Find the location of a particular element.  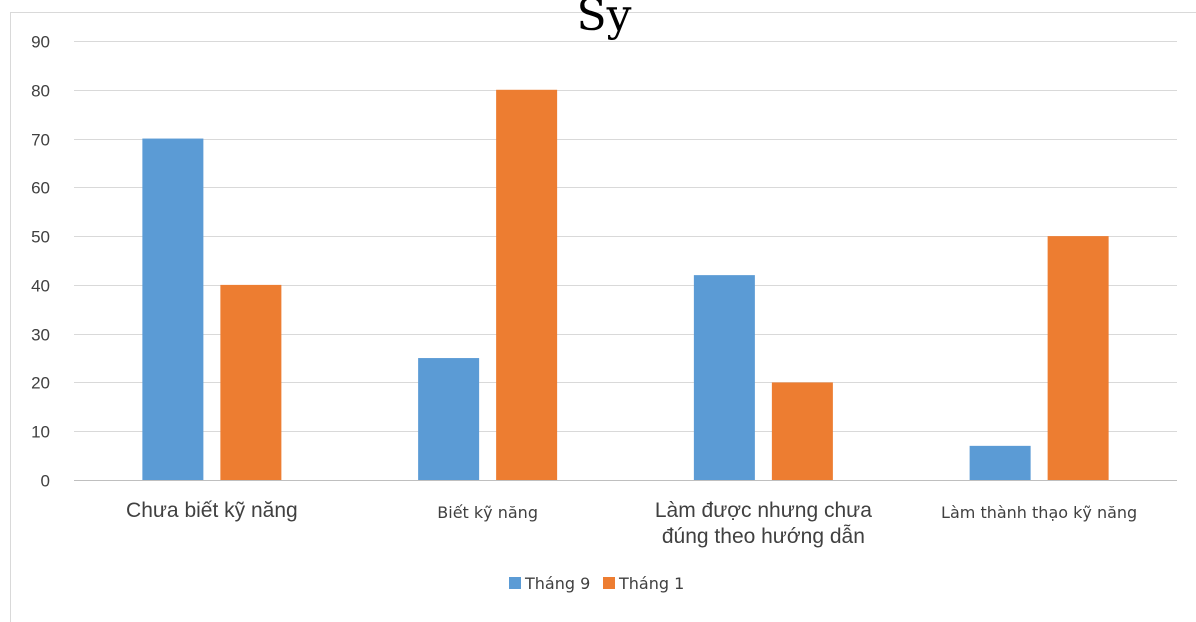

y-tick-label: 40 is located at coordinates (40, 286).